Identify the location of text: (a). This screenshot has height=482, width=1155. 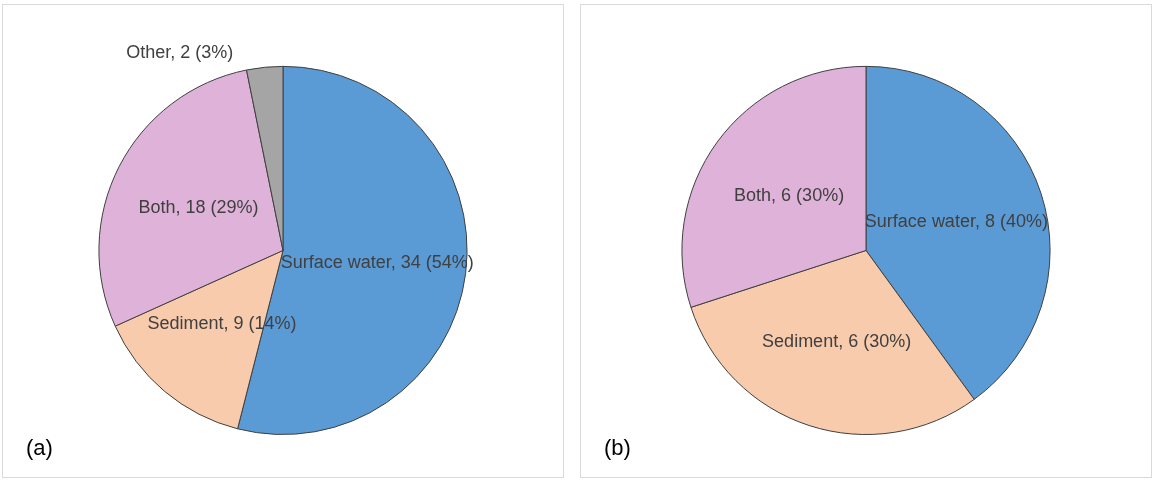
(39, 447).